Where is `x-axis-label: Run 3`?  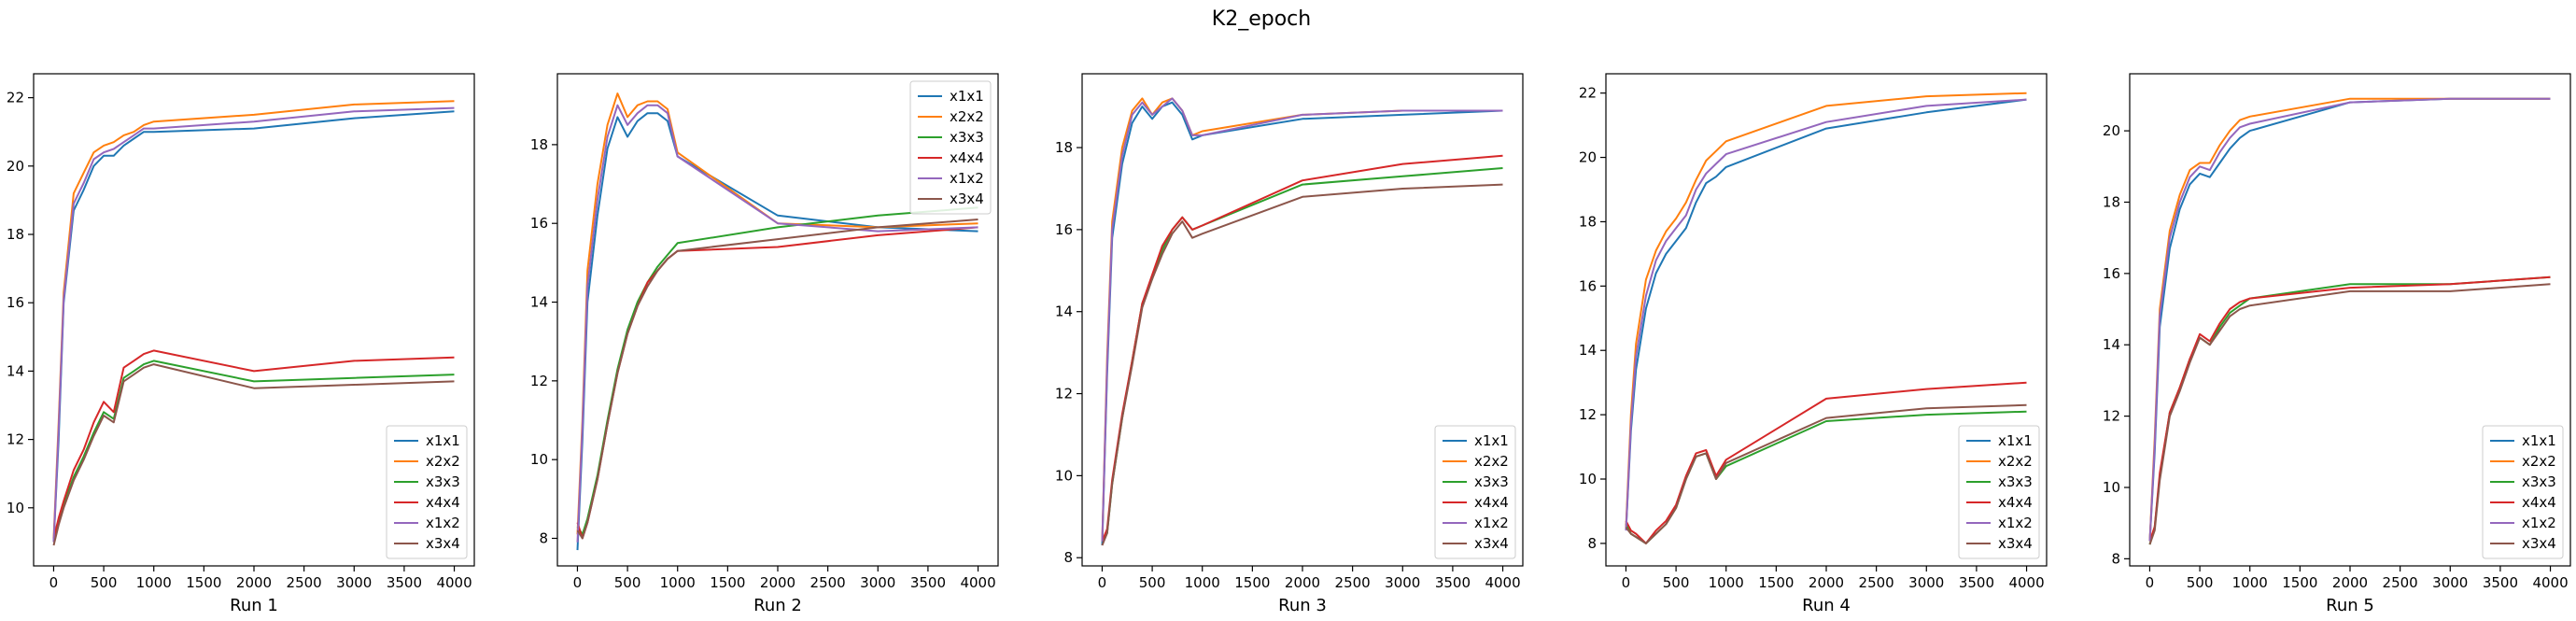 x-axis-label: Run 3 is located at coordinates (1302, 606).